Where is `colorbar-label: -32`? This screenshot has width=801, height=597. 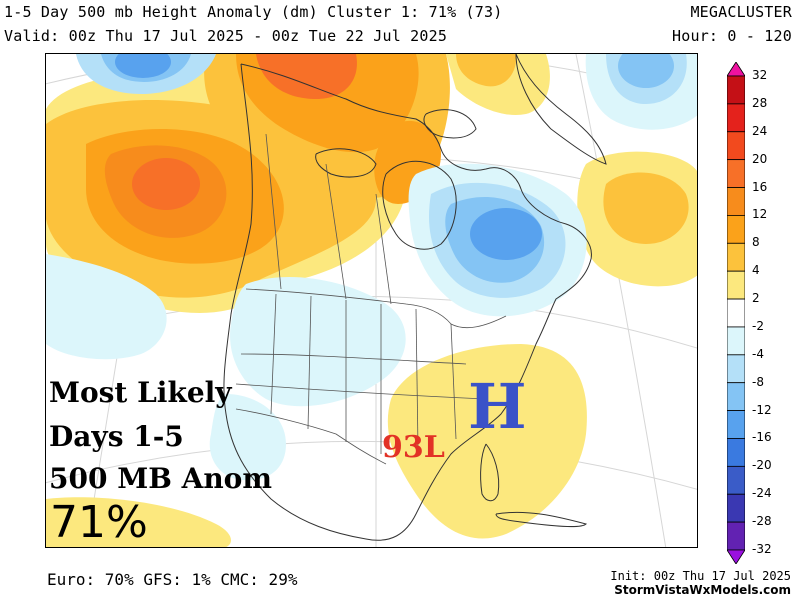
colorbar-label: -32 is located at coordinates (762, 549).